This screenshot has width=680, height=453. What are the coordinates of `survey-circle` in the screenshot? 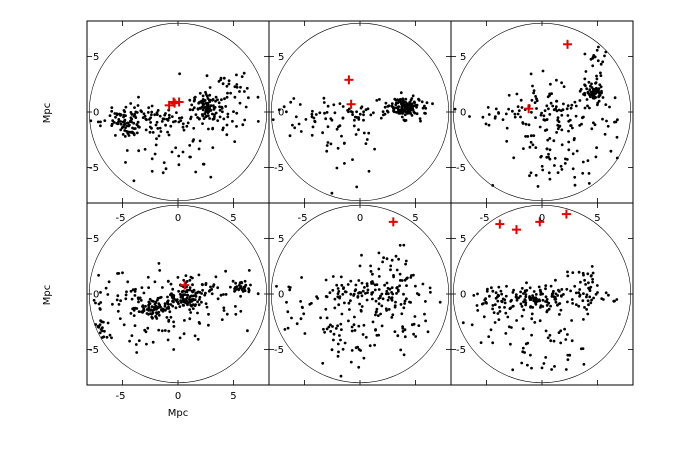 It's located at (178, 112).